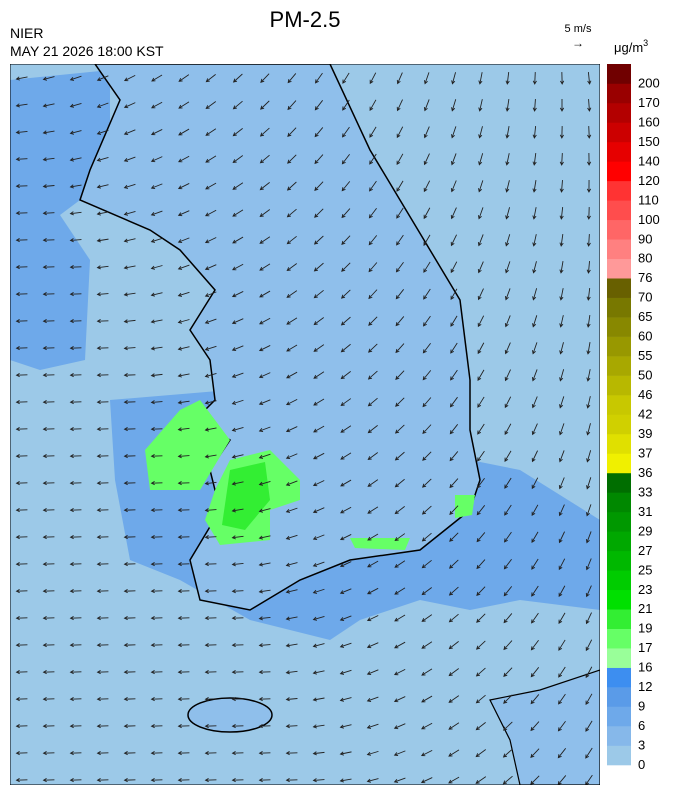 This screenshot has width=673, height=795. What do you see at coordinates (631, 46) in the screenshot?
I see `unit: μg/m3` at bounding box center [631, 46].